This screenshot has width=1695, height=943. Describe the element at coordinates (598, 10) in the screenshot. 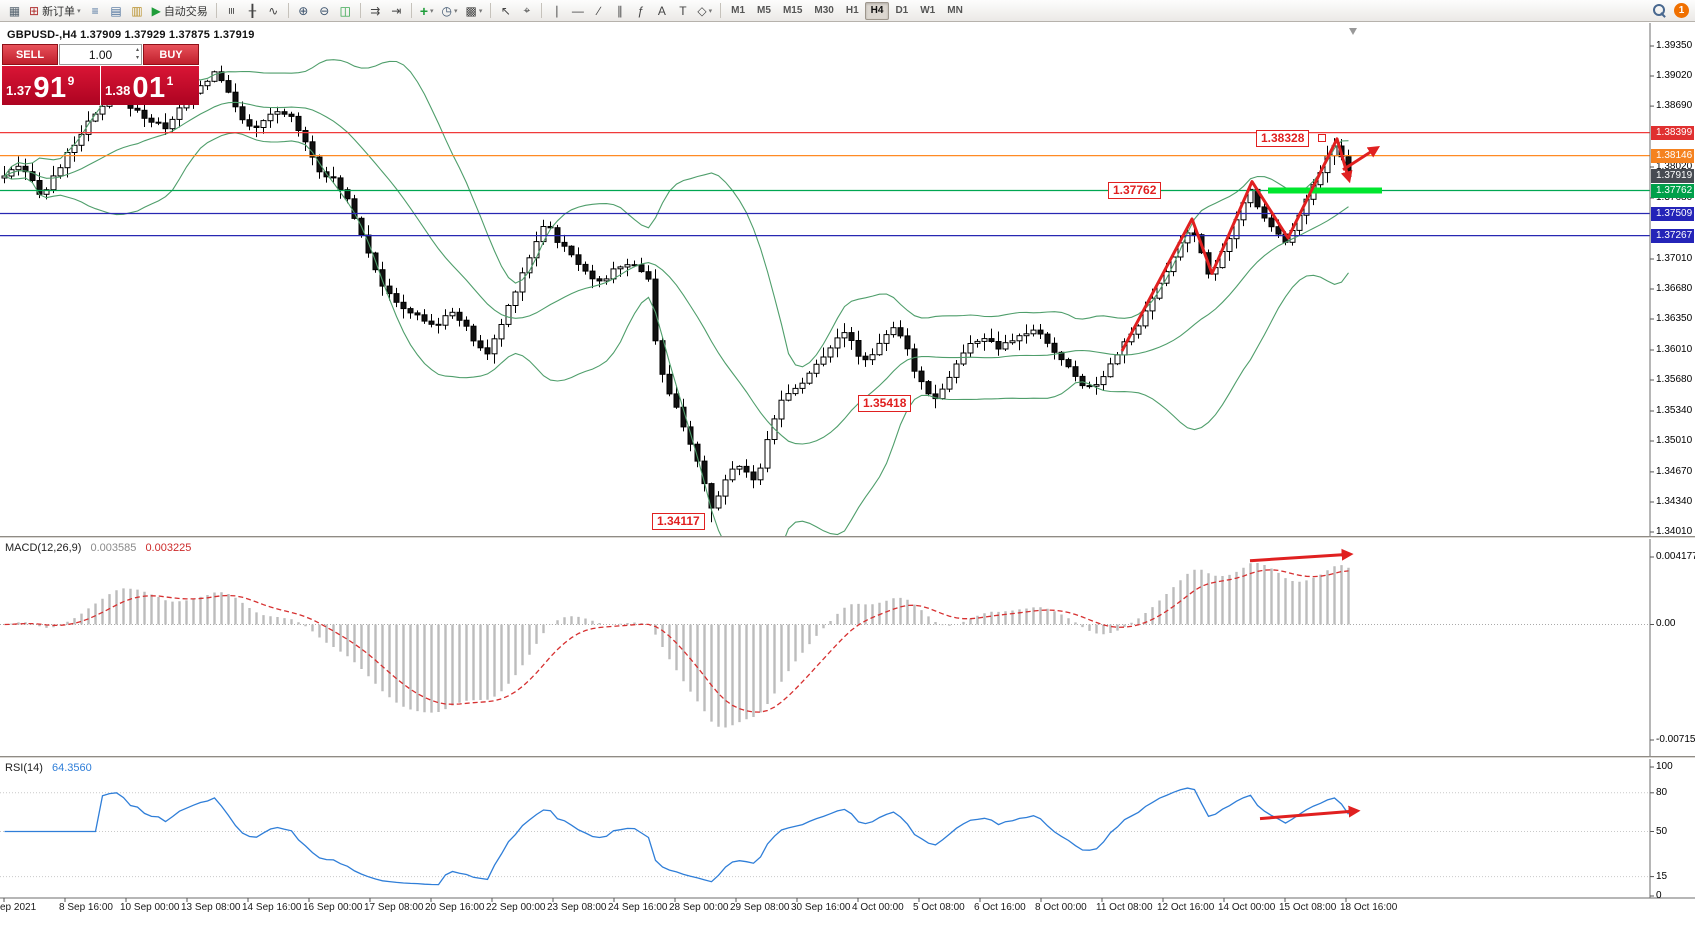

I see `trendline-button: ∕` at that location.